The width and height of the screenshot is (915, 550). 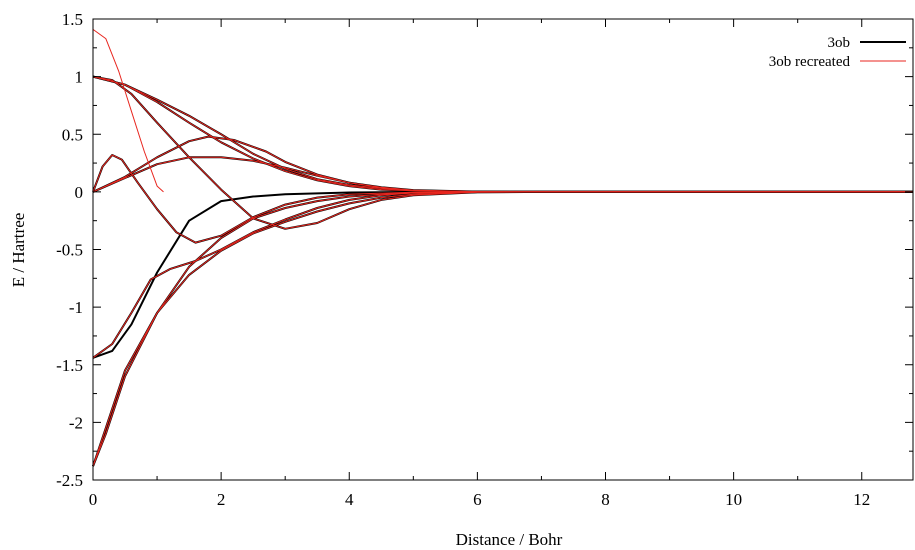 What do you see at coordinates (861, 499) in the screenshot?
I see `x-tick-label: 12` at bounding box center [861, 499].